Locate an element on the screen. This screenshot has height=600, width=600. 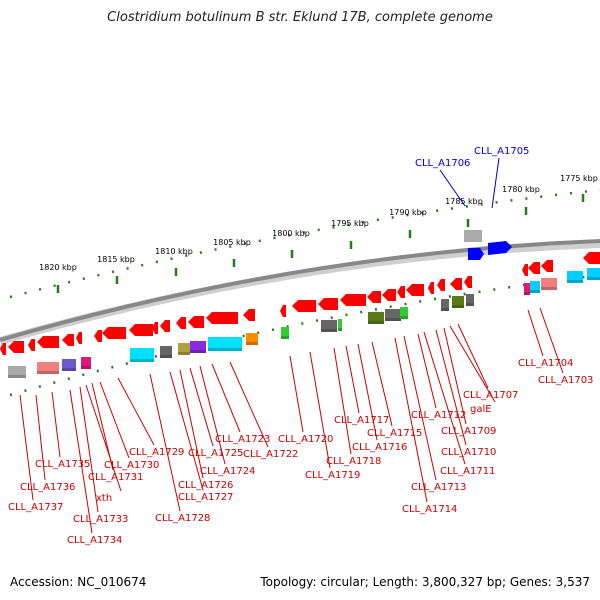
gene-label: CLL_A1705 is located at coordinates (501, 151).